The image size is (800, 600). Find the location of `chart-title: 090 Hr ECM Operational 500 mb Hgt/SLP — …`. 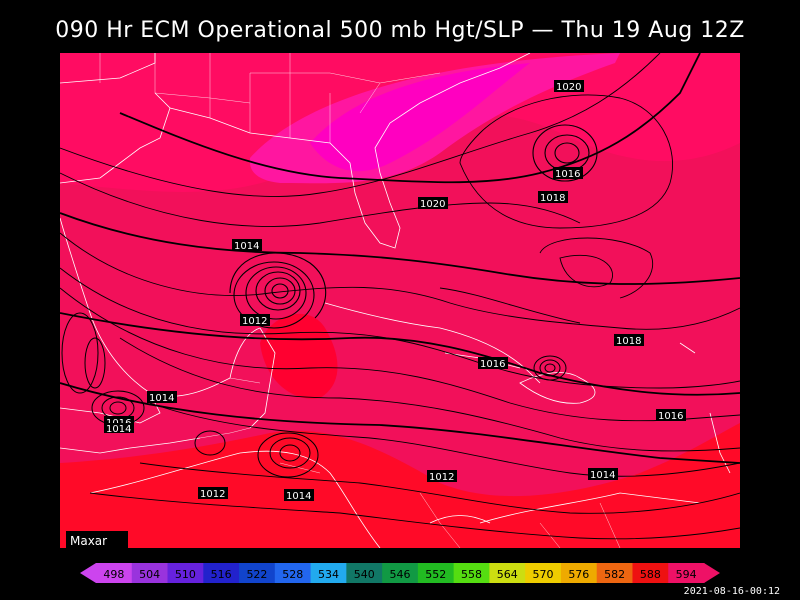

chart-title: 090 Hr ECM Operational 500 mb Hgt/SLP — … is located at coordinates (400, 30).